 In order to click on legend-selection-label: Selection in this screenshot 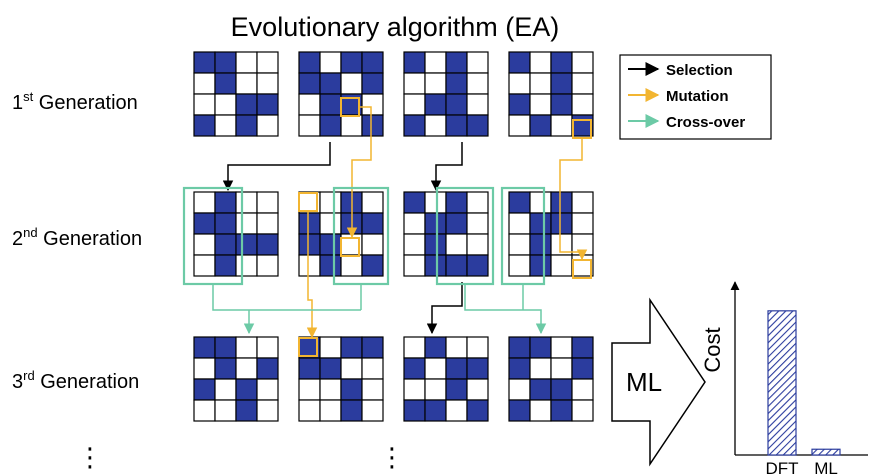, I will do `click(699, 70)`.